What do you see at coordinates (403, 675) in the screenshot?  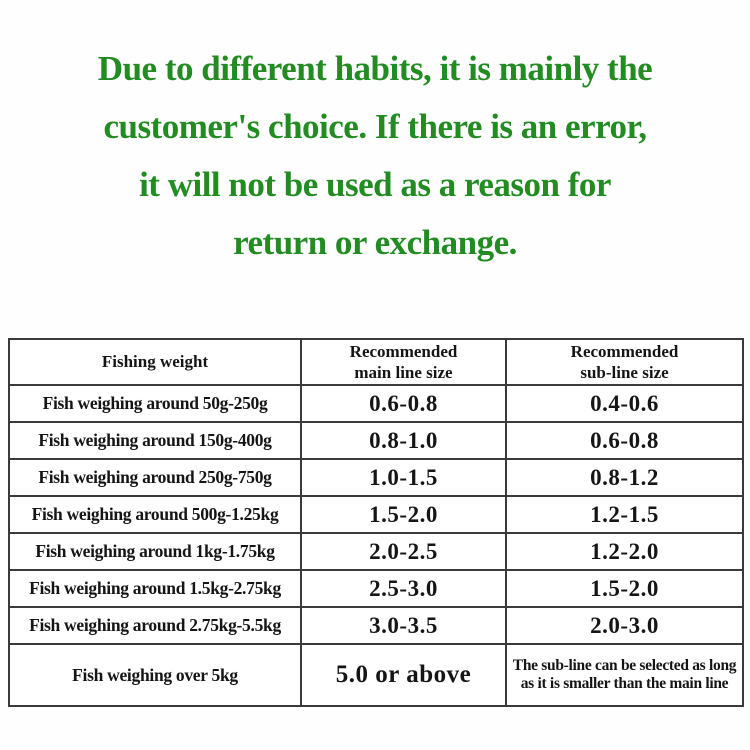 I see `main-line-cell: 5.0 or above` at bounding box center [403, 675].